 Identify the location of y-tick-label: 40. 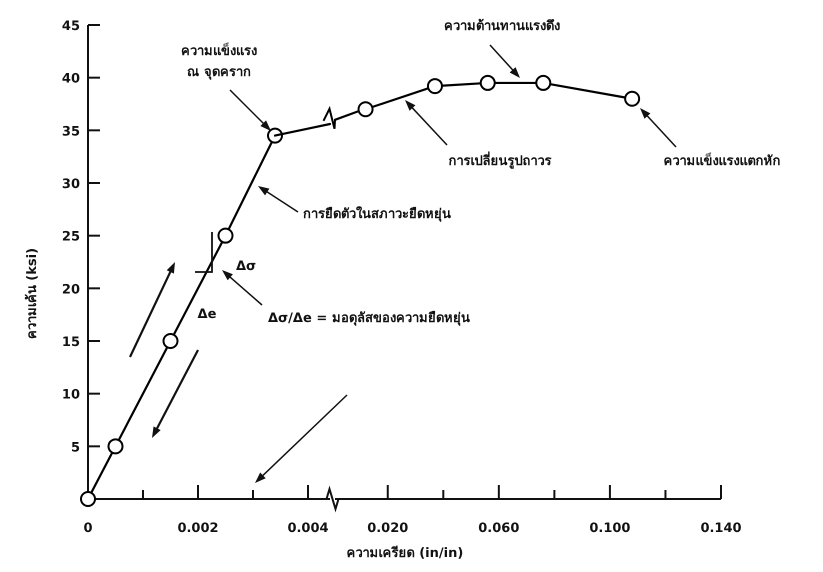
(71, 79).